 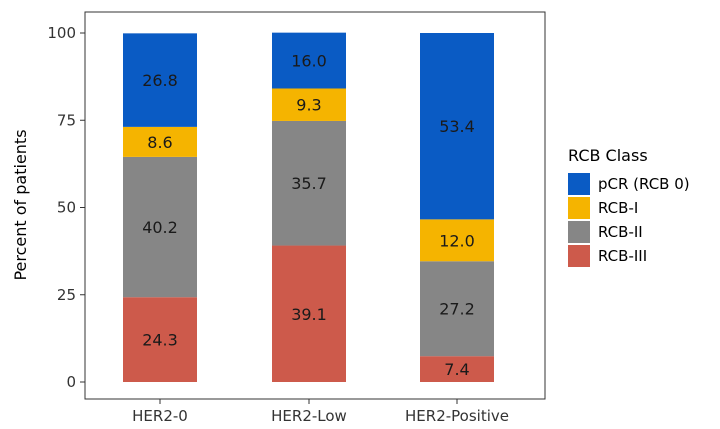 I want to click on bar-value-label: 8.6, so click(x=159, y=142).